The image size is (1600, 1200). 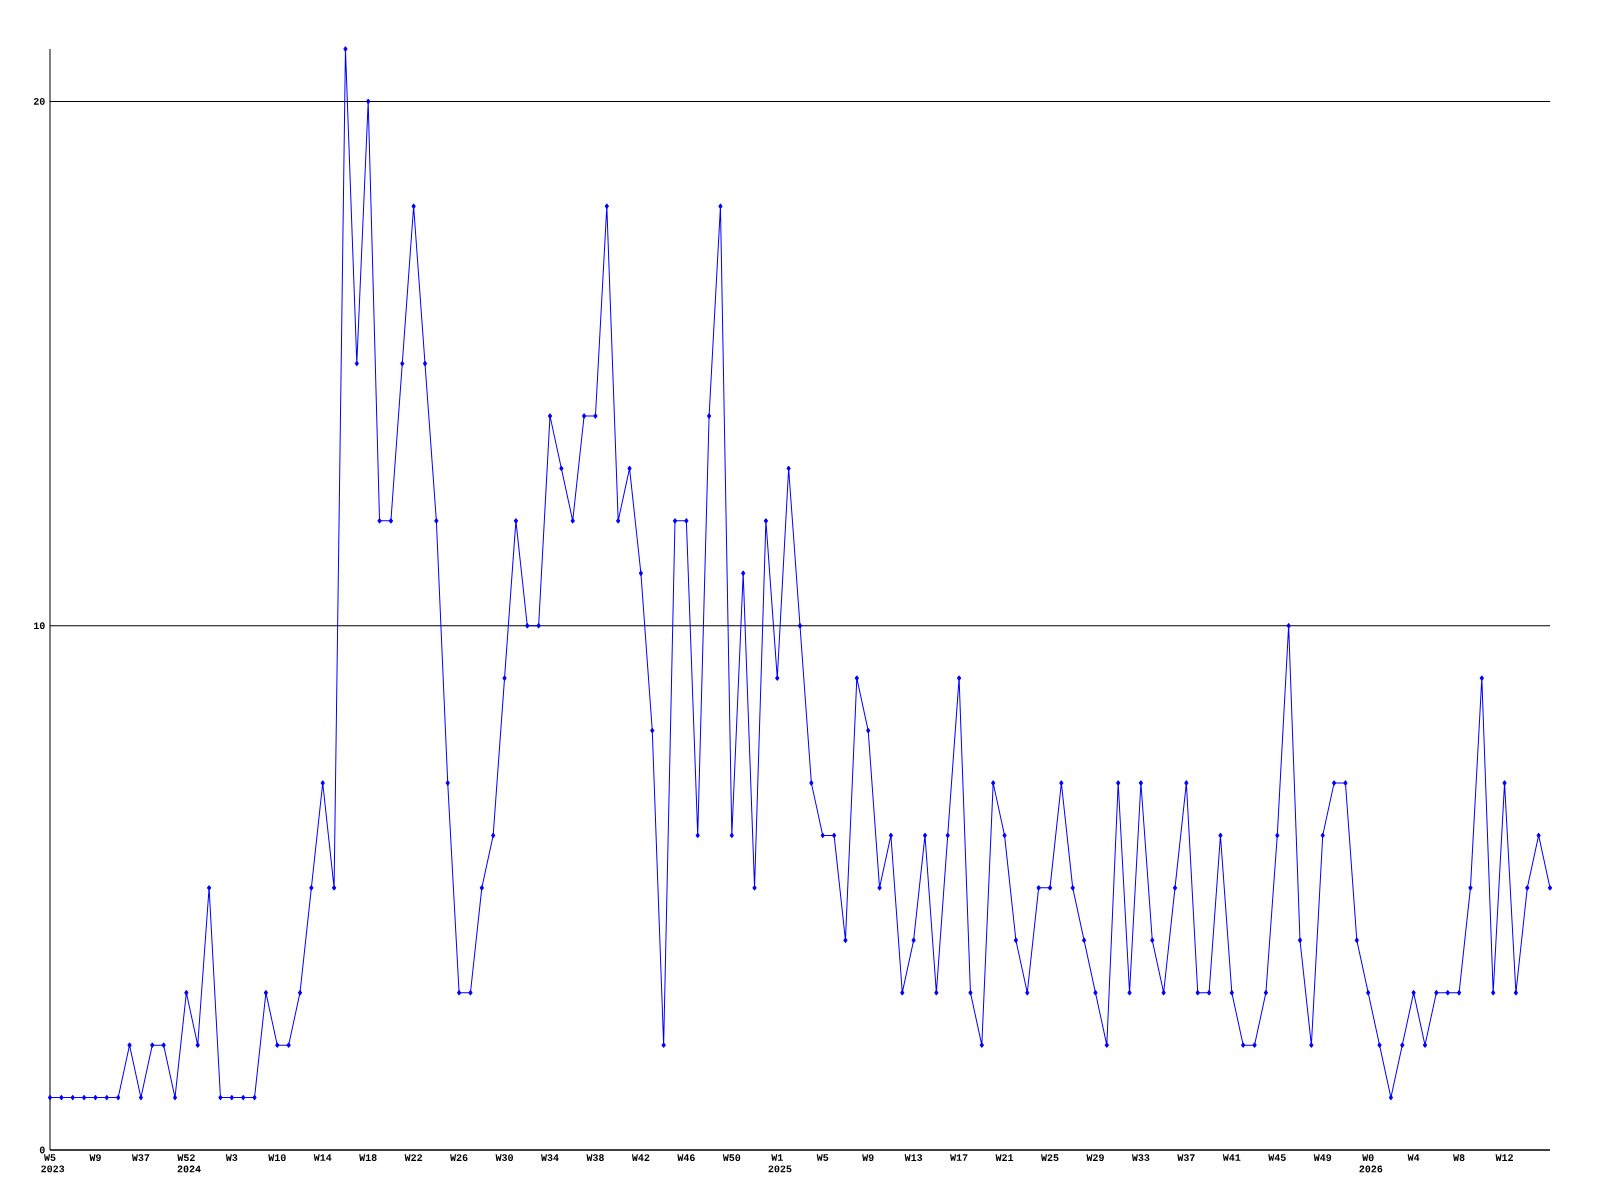 What do you see at coordinates (368, 1158) in the screenshot?
I see `x-tick-label: W18` at bounding box center [368, 1158].